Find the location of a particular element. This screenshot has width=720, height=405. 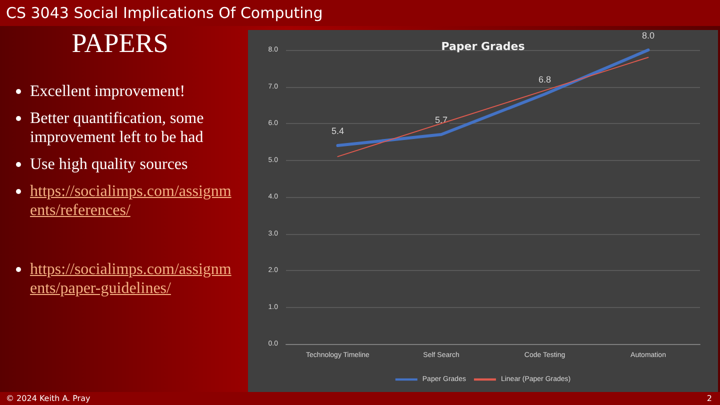

data-label: 5.4 is located at coordinates (337, 131).